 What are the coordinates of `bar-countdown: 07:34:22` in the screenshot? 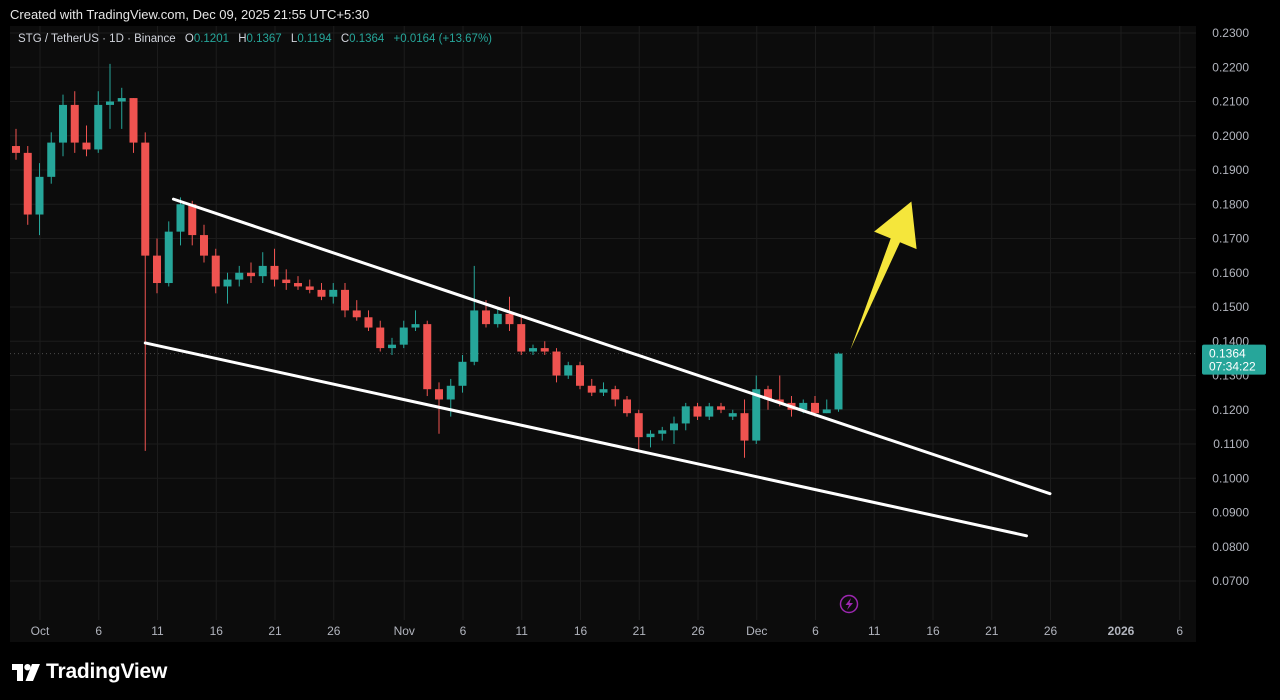 It's located at (1232, 367).